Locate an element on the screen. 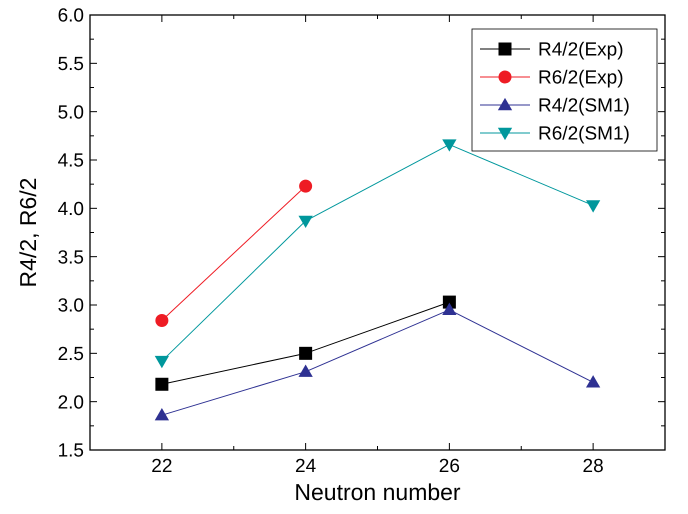  y-tick-label: 5.5 is located at coordinates (71, 64).